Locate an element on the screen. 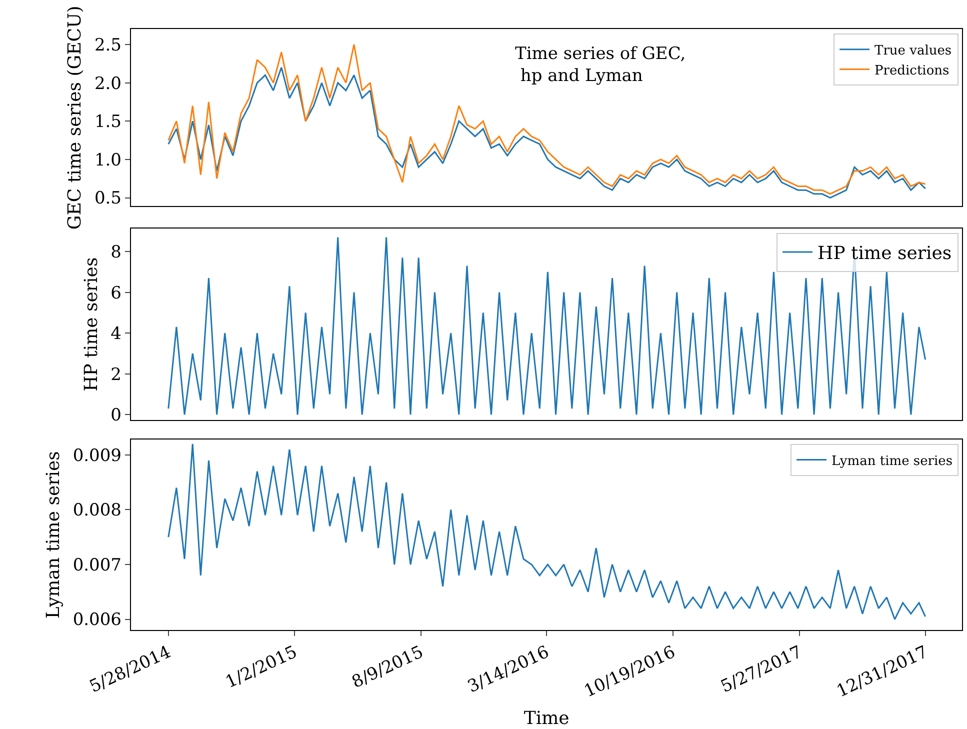  y-tick-label: 1.0 is located at coordinates (108, 160).